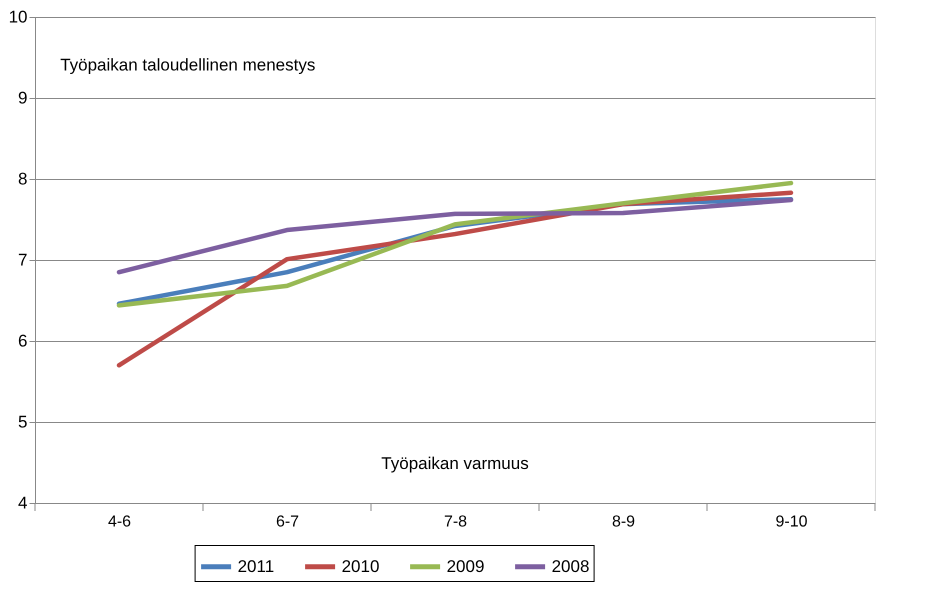  What do you see at coordinates (571, 566) in the screenshot?
I see `legend-label: 2008` at bounding box center [571, 566].